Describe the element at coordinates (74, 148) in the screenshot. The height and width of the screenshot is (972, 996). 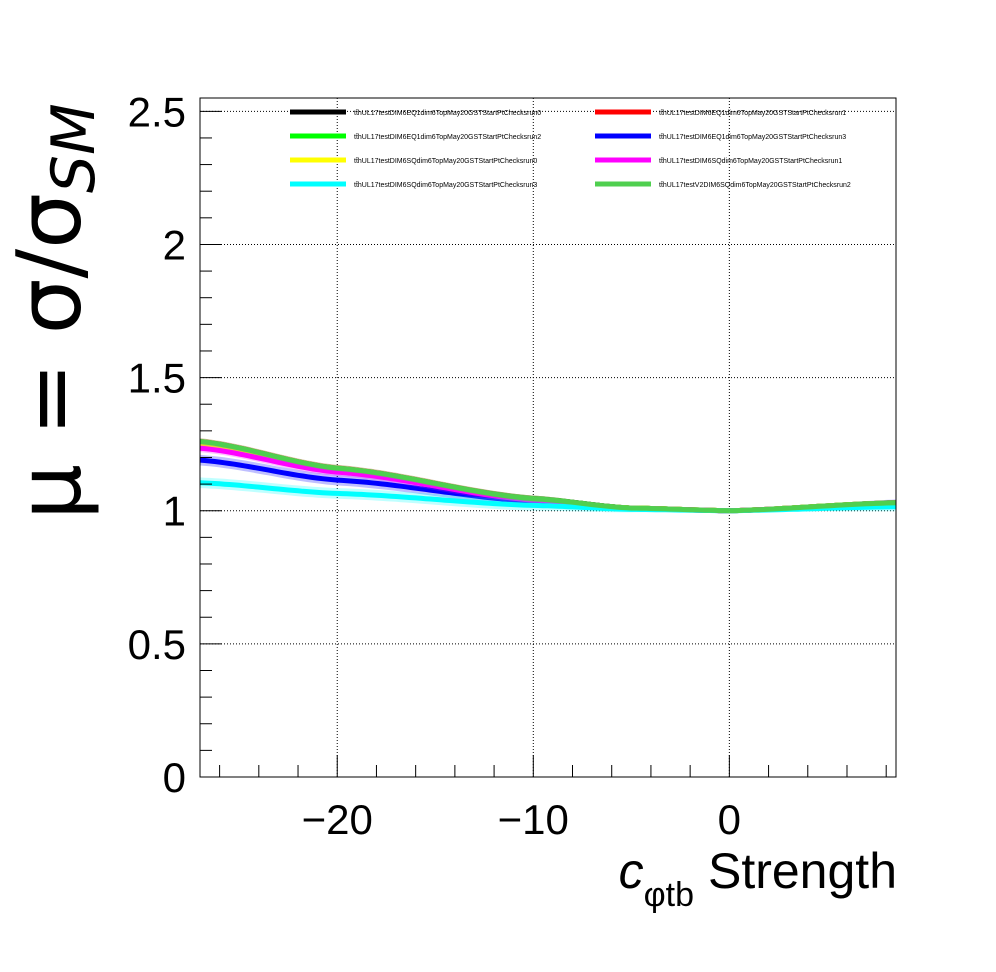
I see `y-axis-label-subscript: SM` at that location.